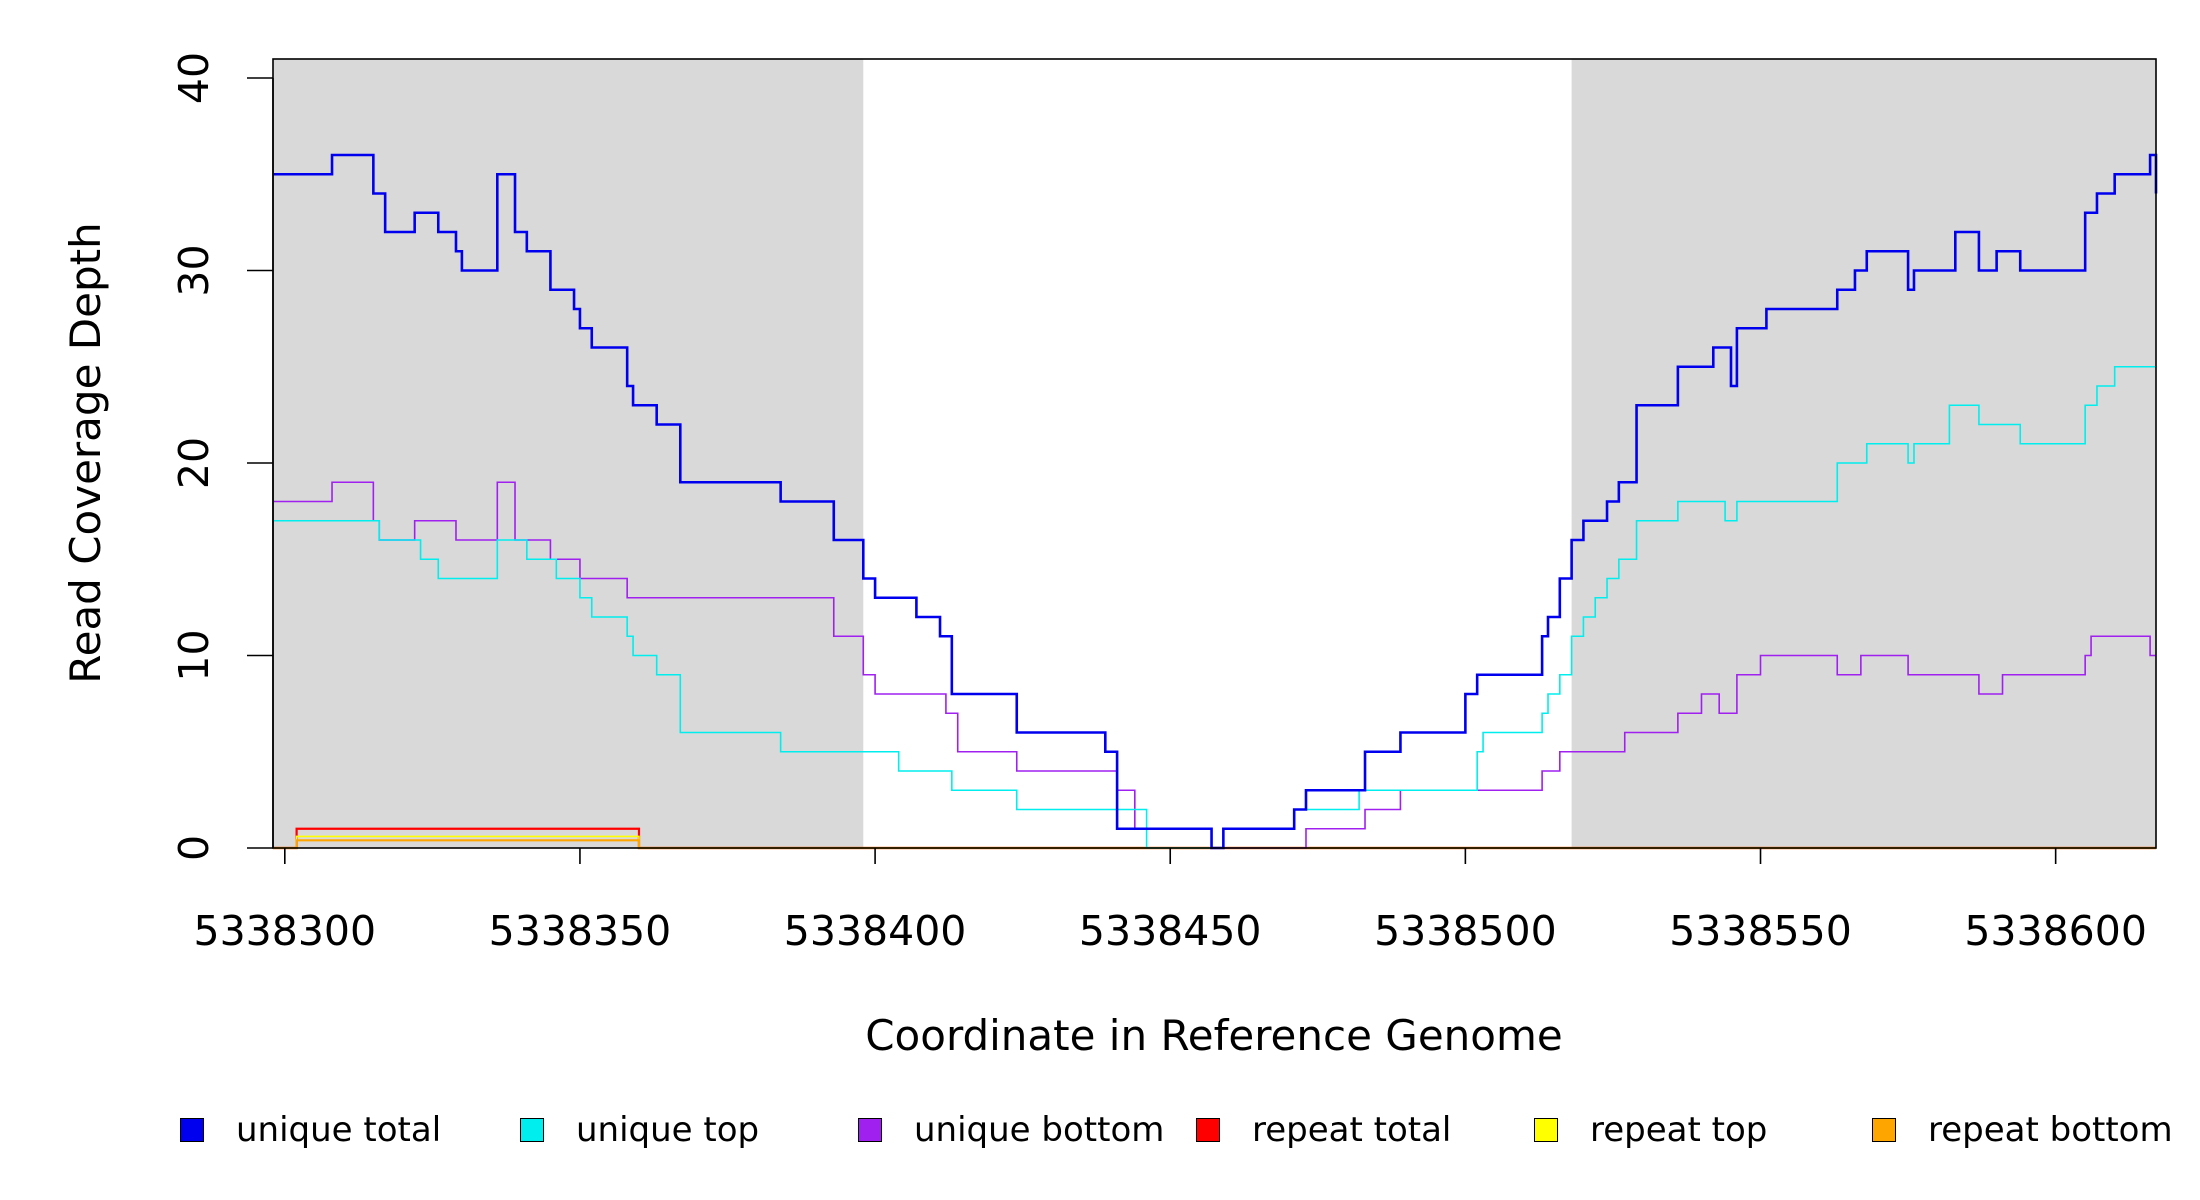 The height and width of the screenshot is (1200, 2200). Describe the element at coordinates (1352, 1130) in the screenshot. I see `legend-label: repeat total` at that location.